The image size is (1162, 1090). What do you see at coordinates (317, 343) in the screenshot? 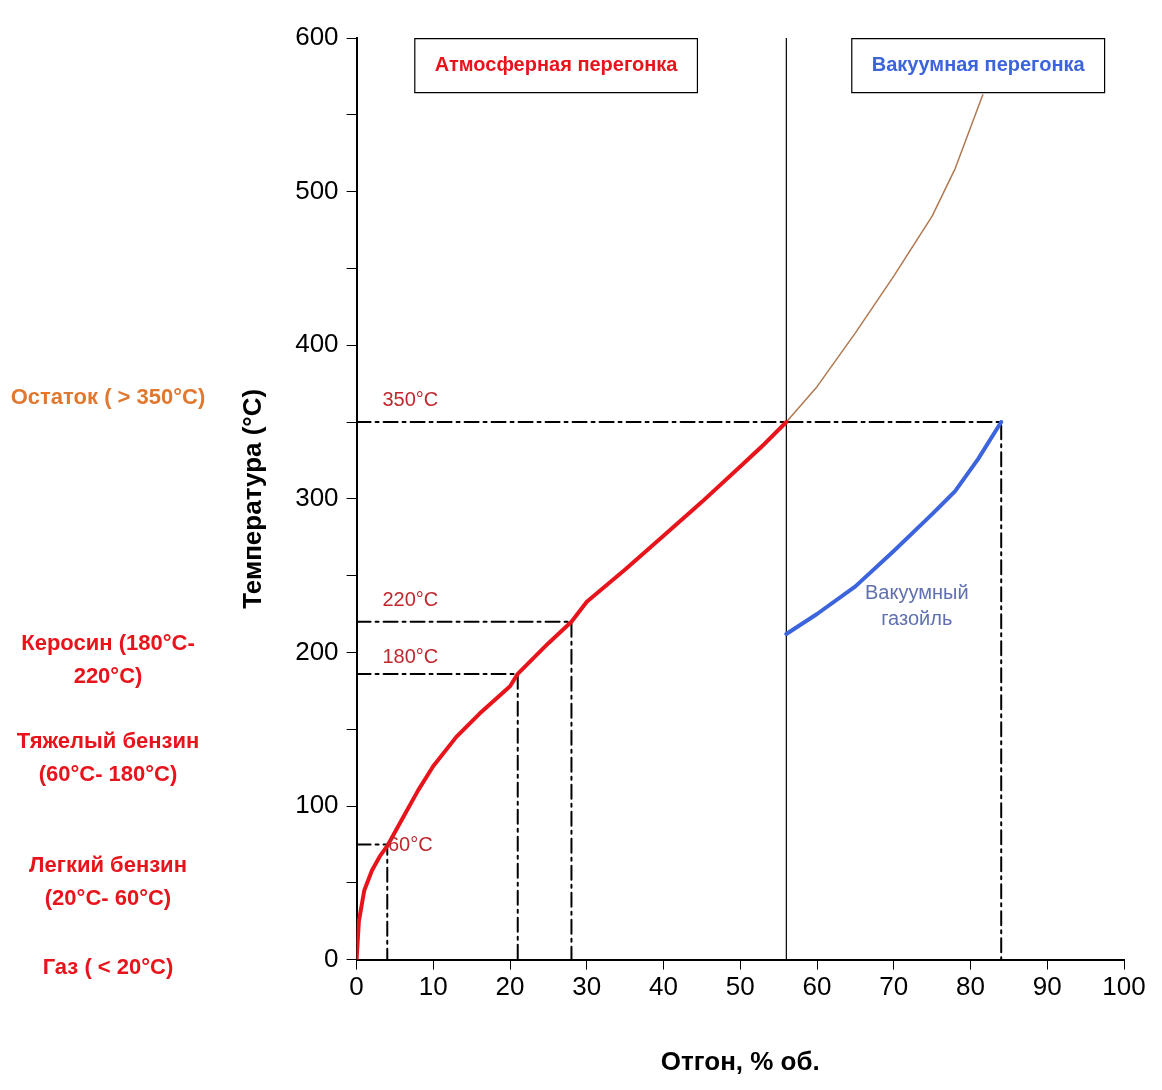
I see `y-tick-label: 400` at bounding box center [317, 343].